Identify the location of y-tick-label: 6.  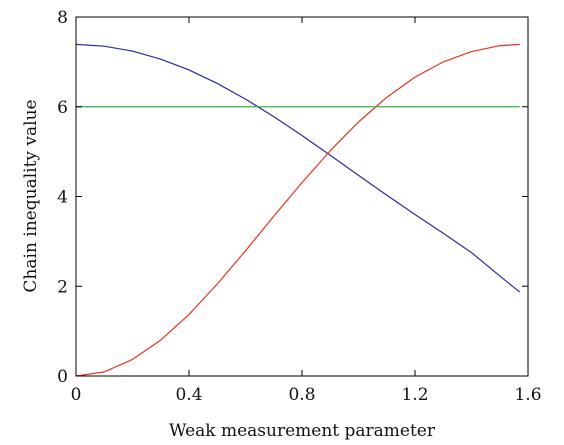
(62, 108).